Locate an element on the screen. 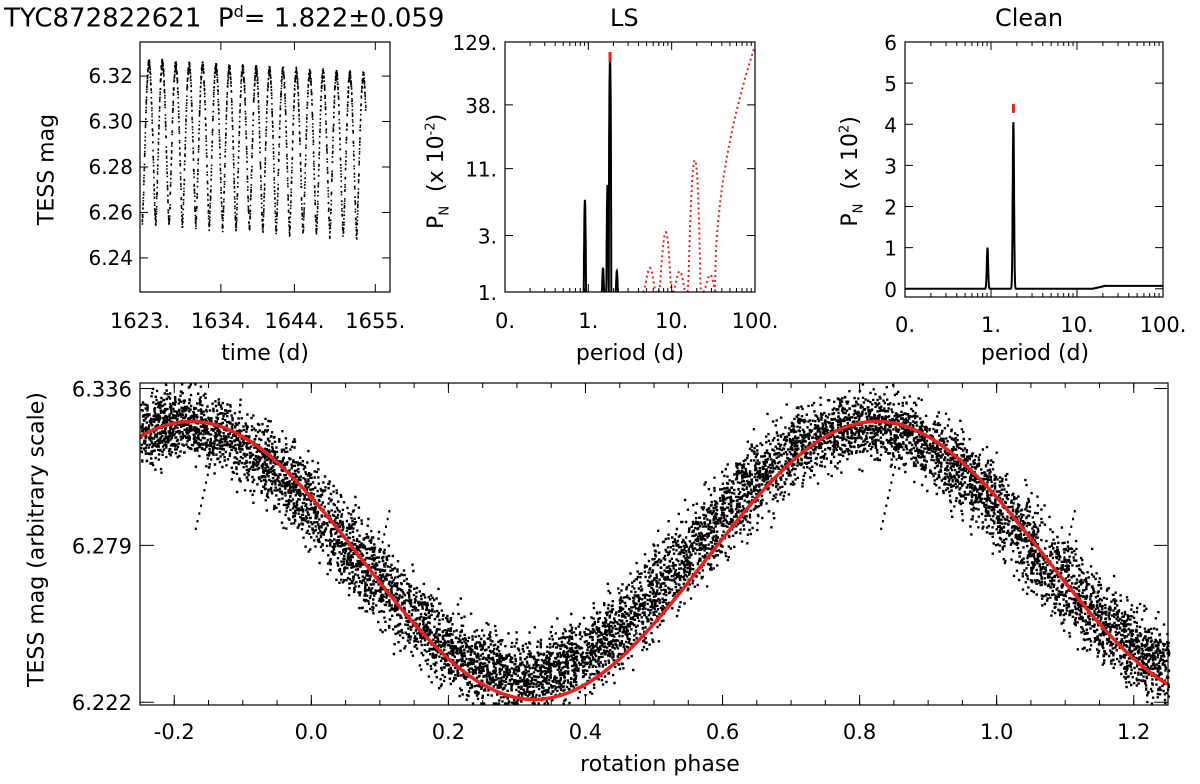  period-superscript: d is located at coordinates (238, 11).